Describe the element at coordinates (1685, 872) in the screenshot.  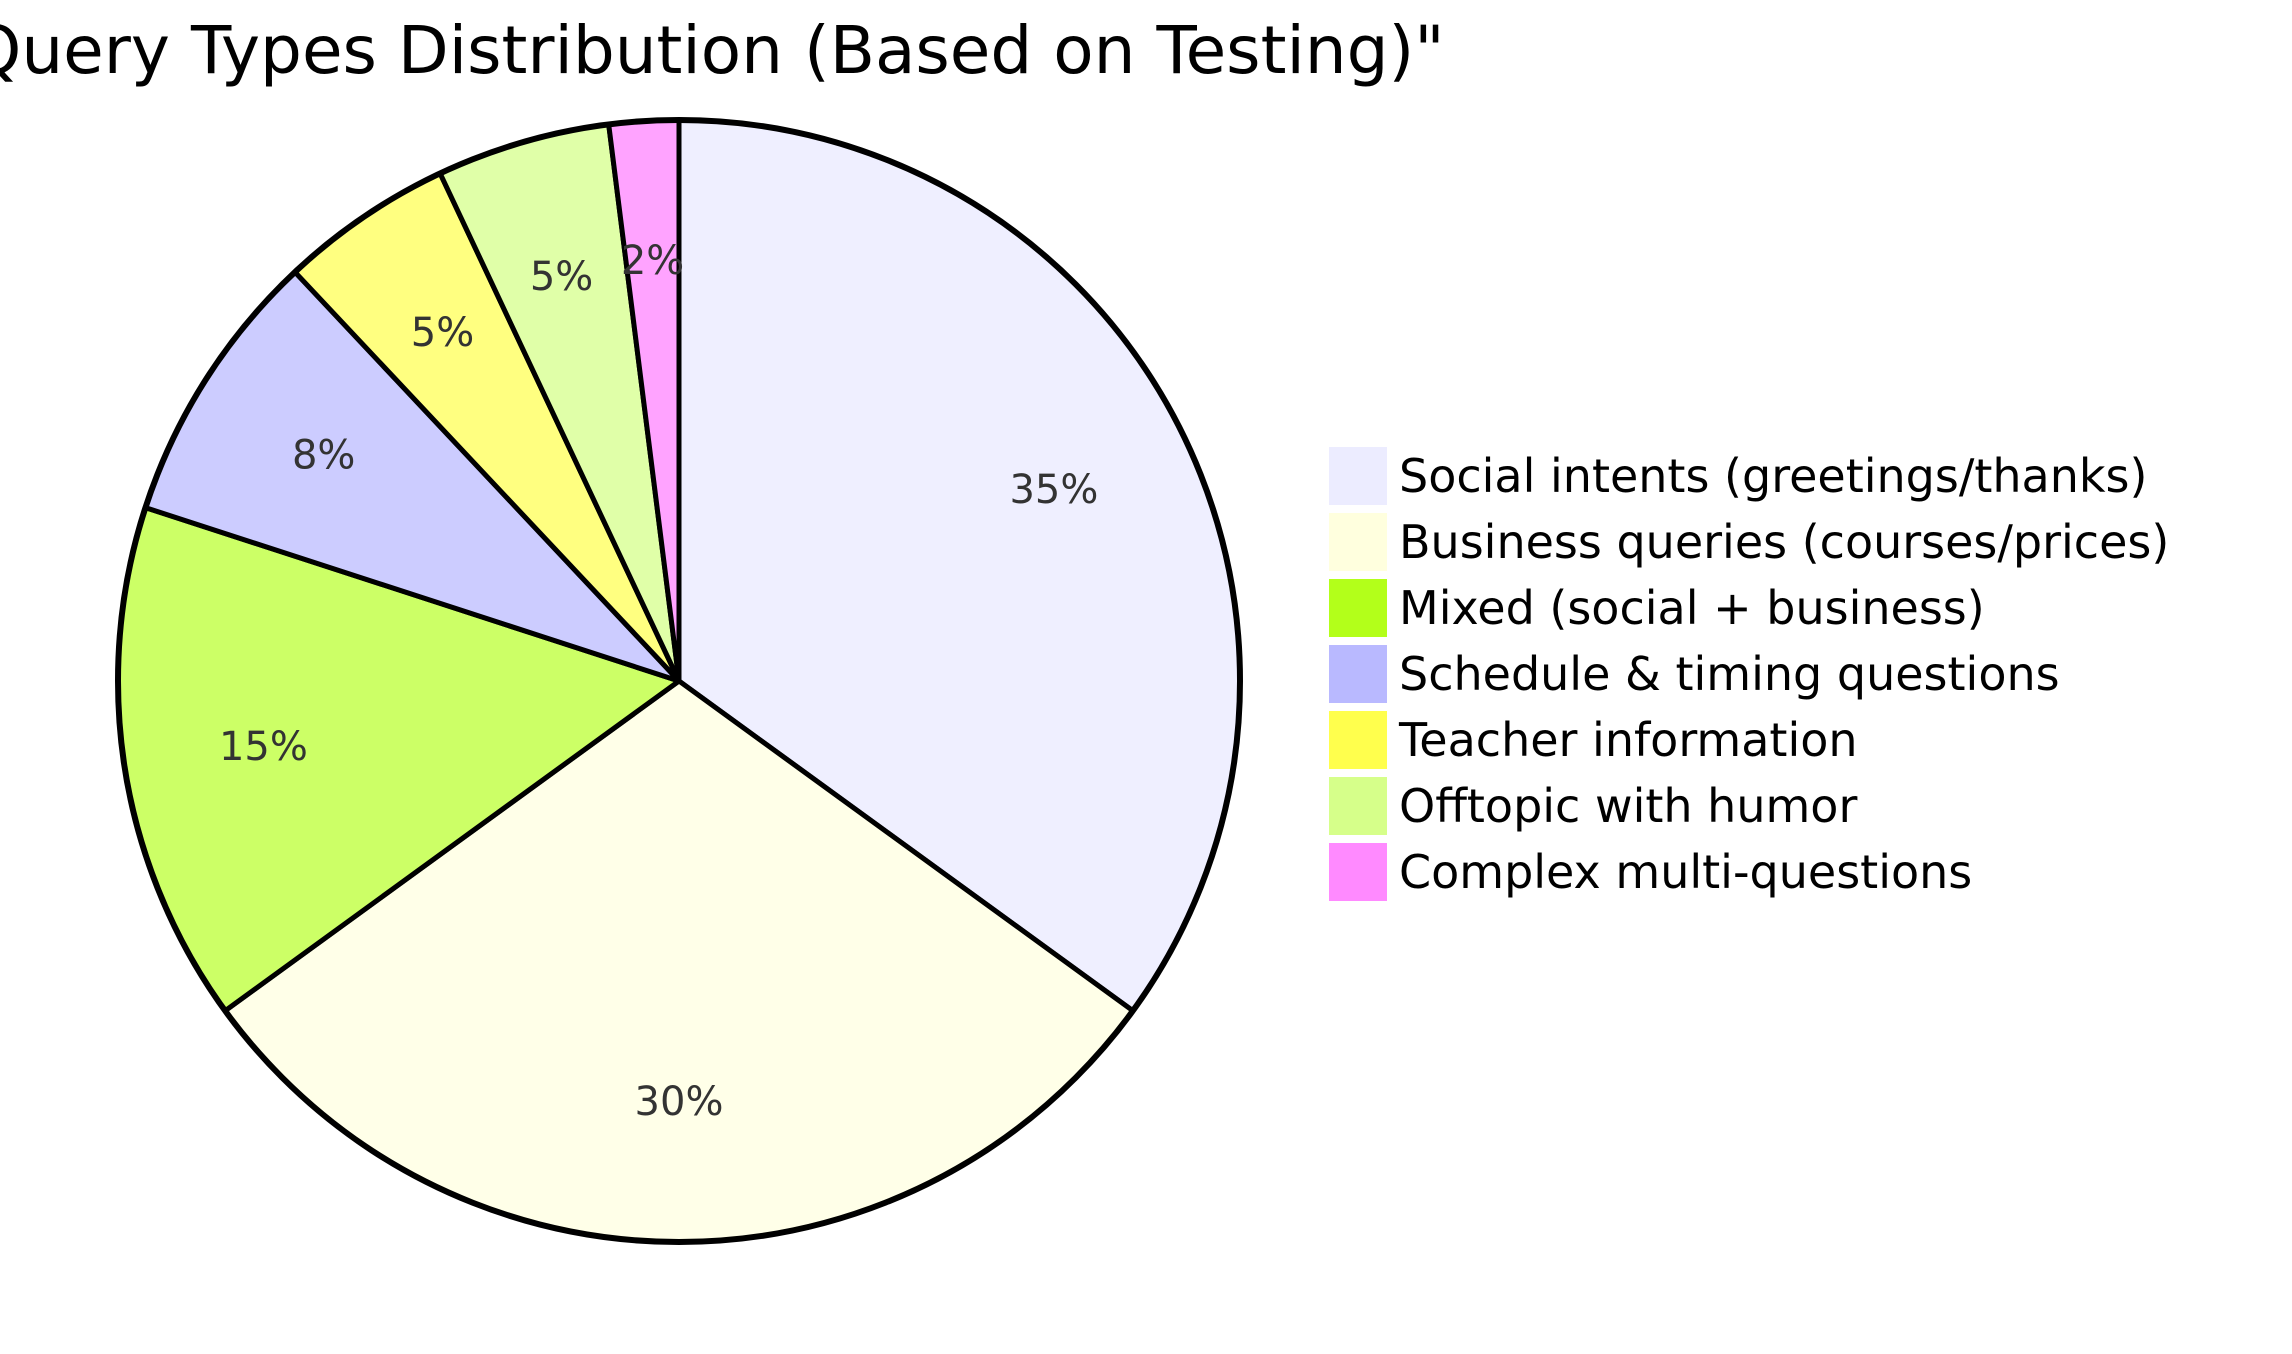
I see `legend-label: Complex multi-questions` at that location.